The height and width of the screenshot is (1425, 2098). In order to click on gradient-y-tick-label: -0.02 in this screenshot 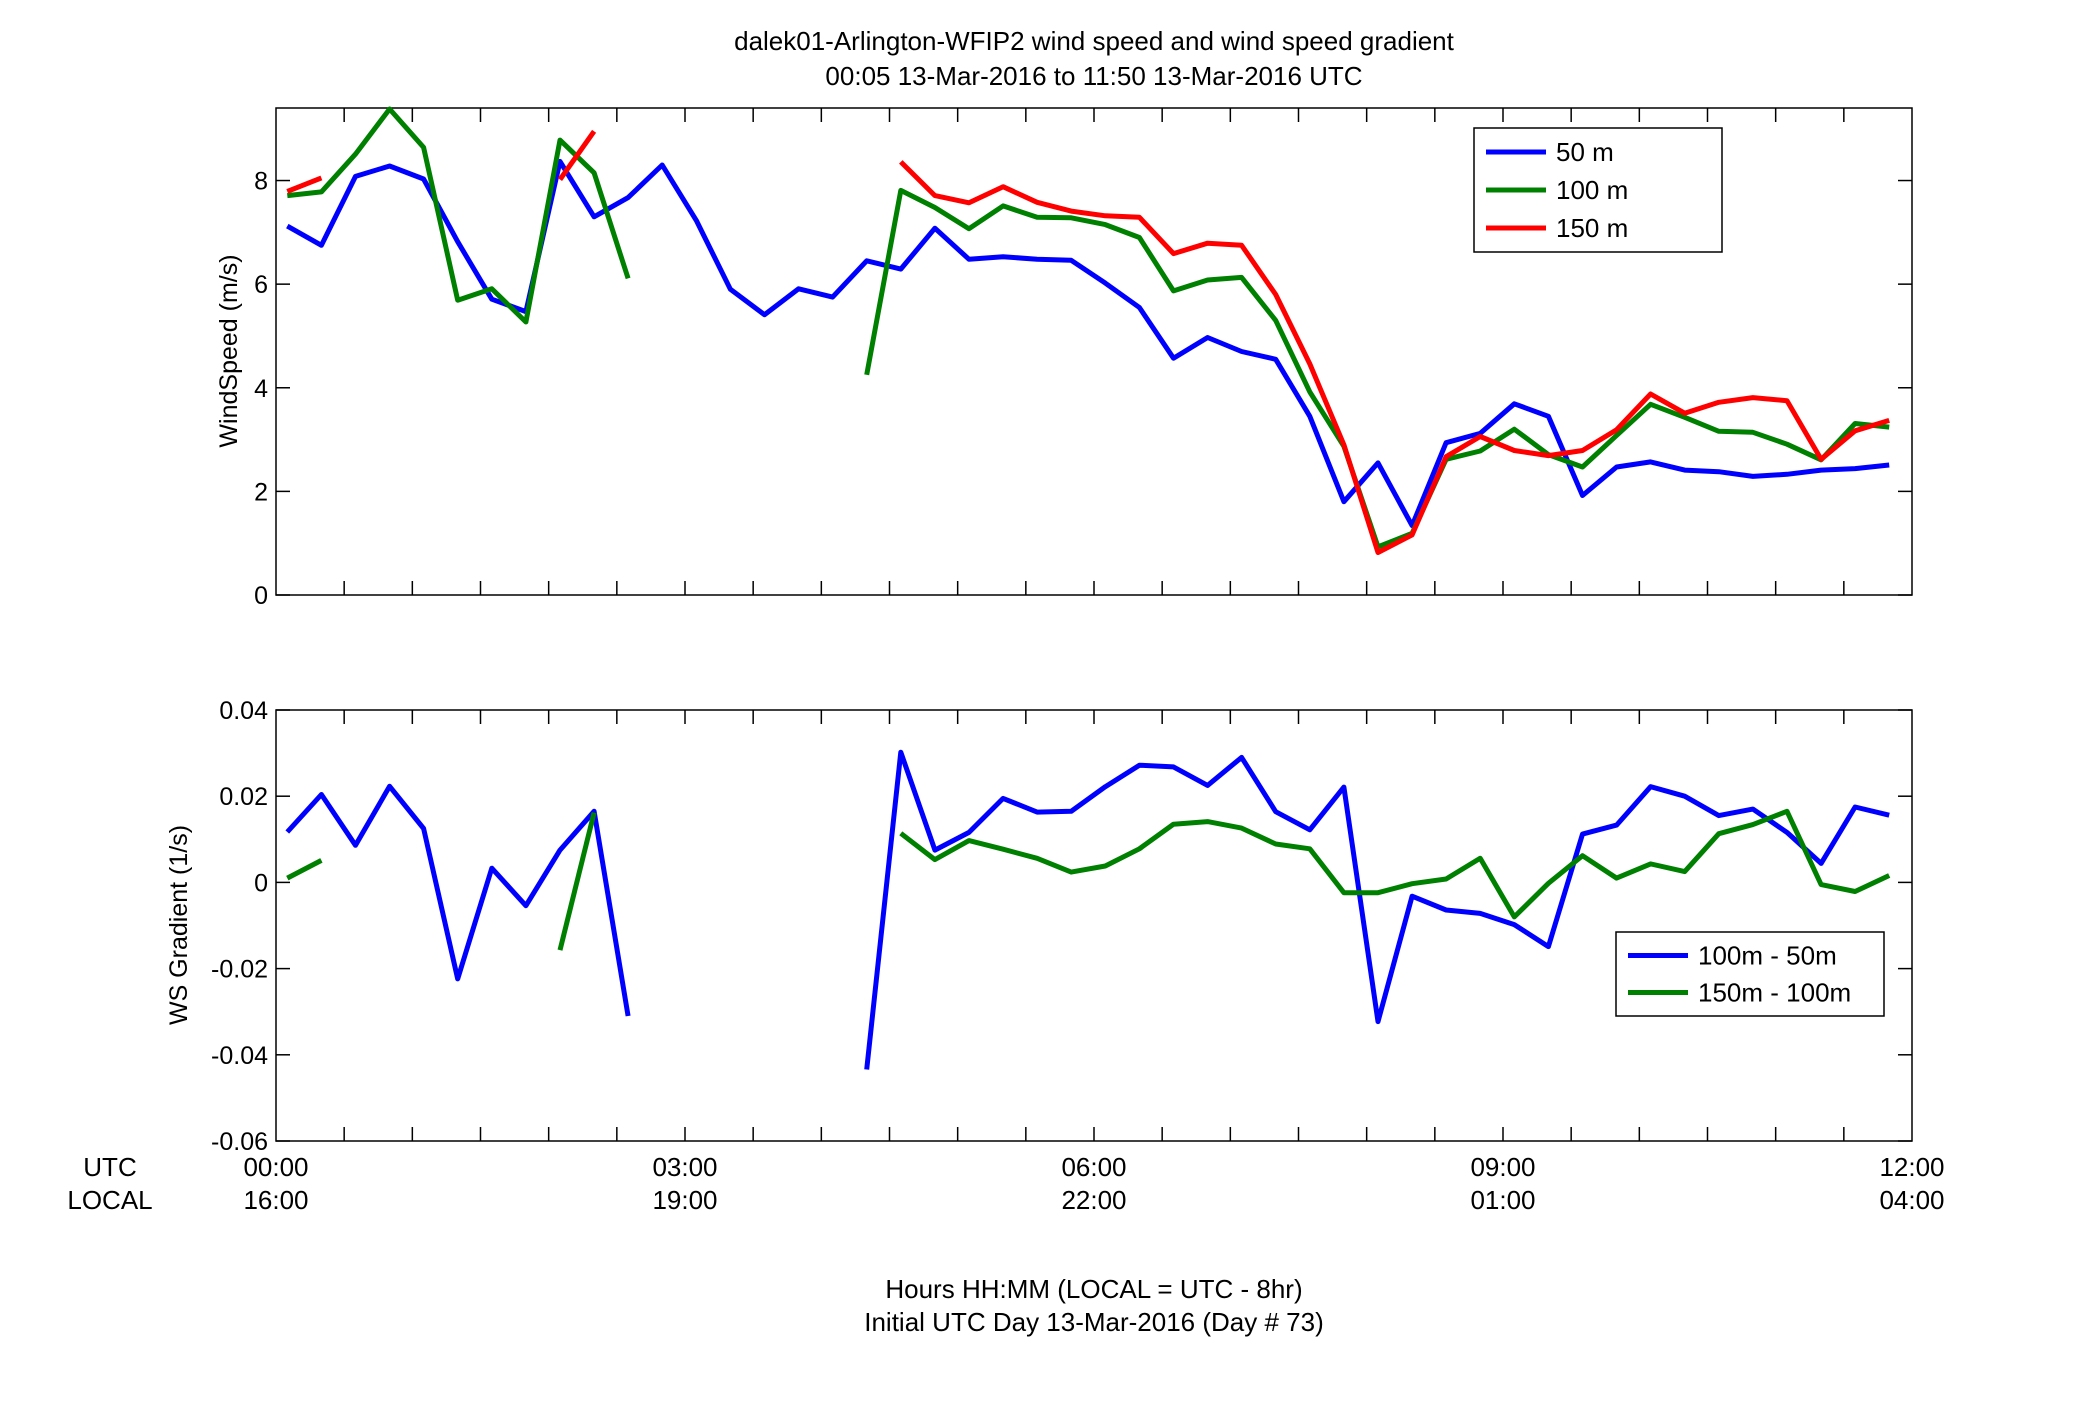, I will do `click(239, 970)`.